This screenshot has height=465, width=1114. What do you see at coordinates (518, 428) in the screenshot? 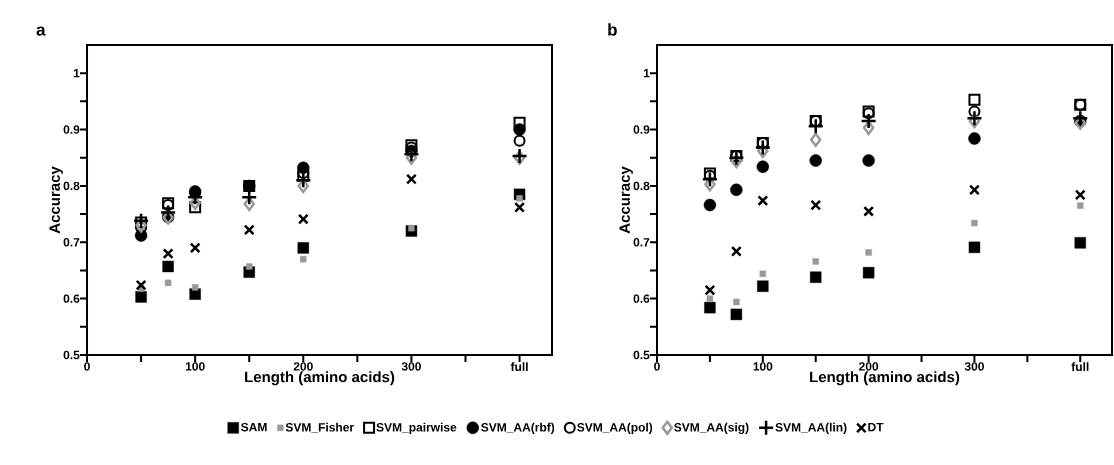
I see `legend-label: SVM_AA(rbf)` at bounding box center [518, 428].